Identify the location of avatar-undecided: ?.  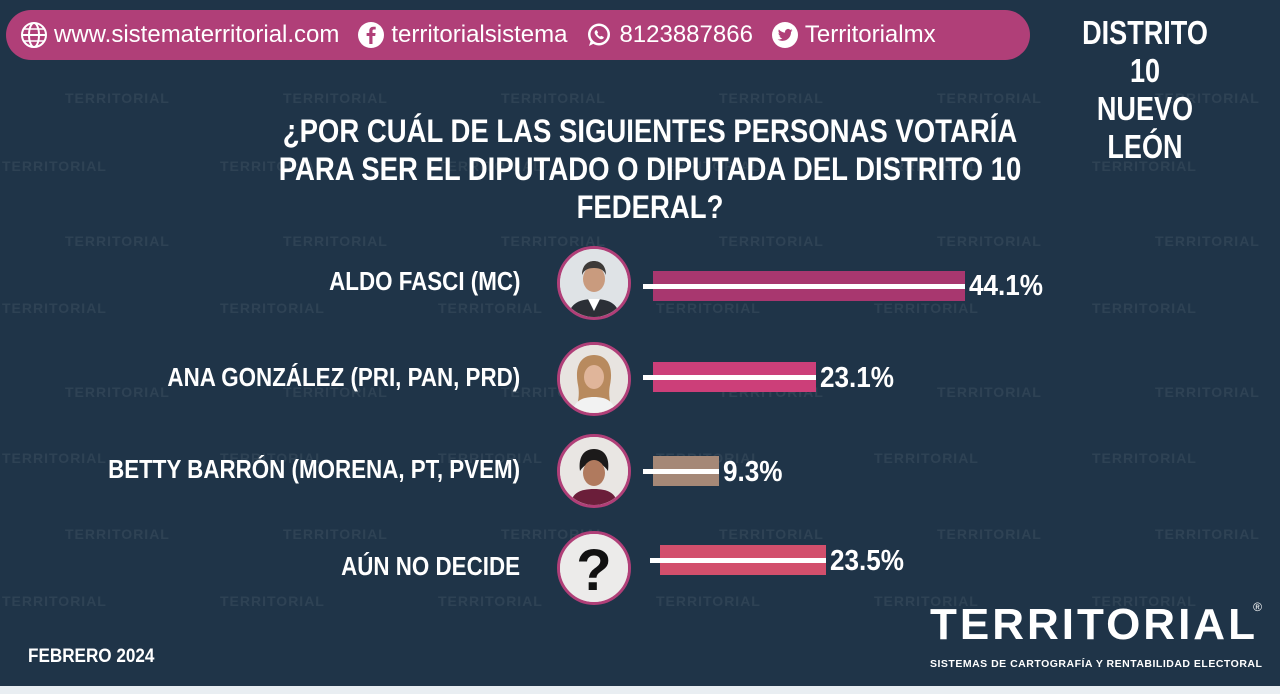
(594, 568).